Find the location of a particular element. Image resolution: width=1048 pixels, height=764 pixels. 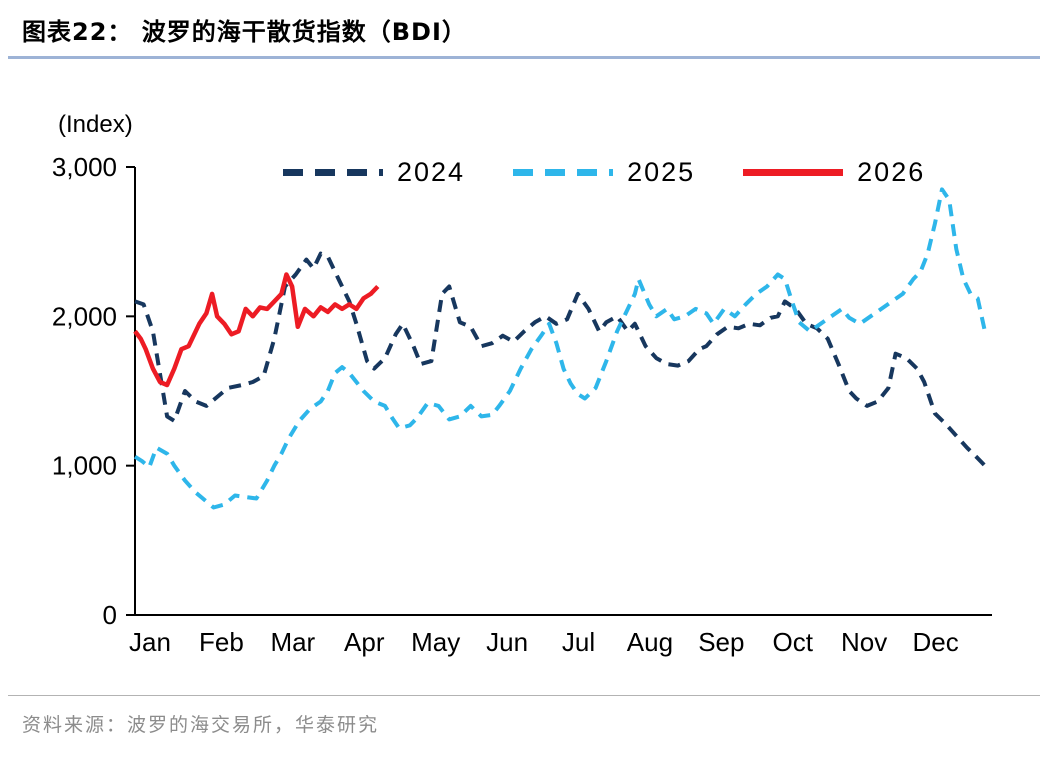

x-tick-label: Jan is located at coordinates (150, 642).